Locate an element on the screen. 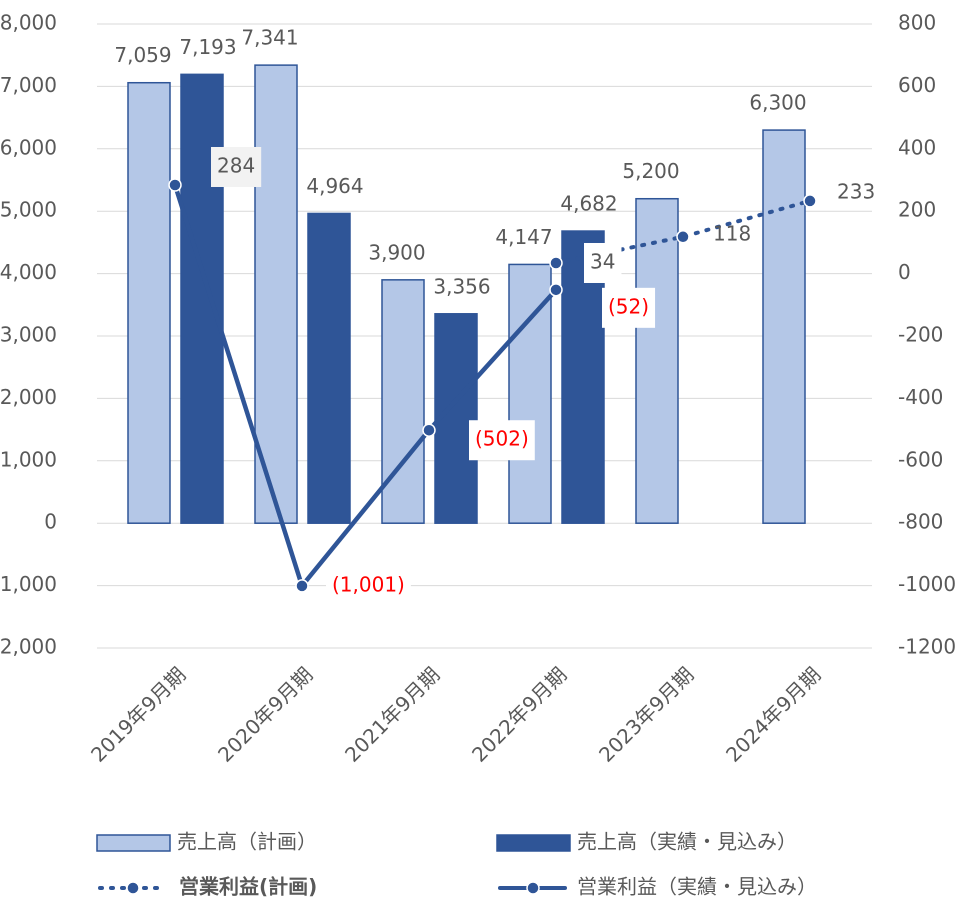  y2-tick-label: -200 is located at coordinates (920, 335).